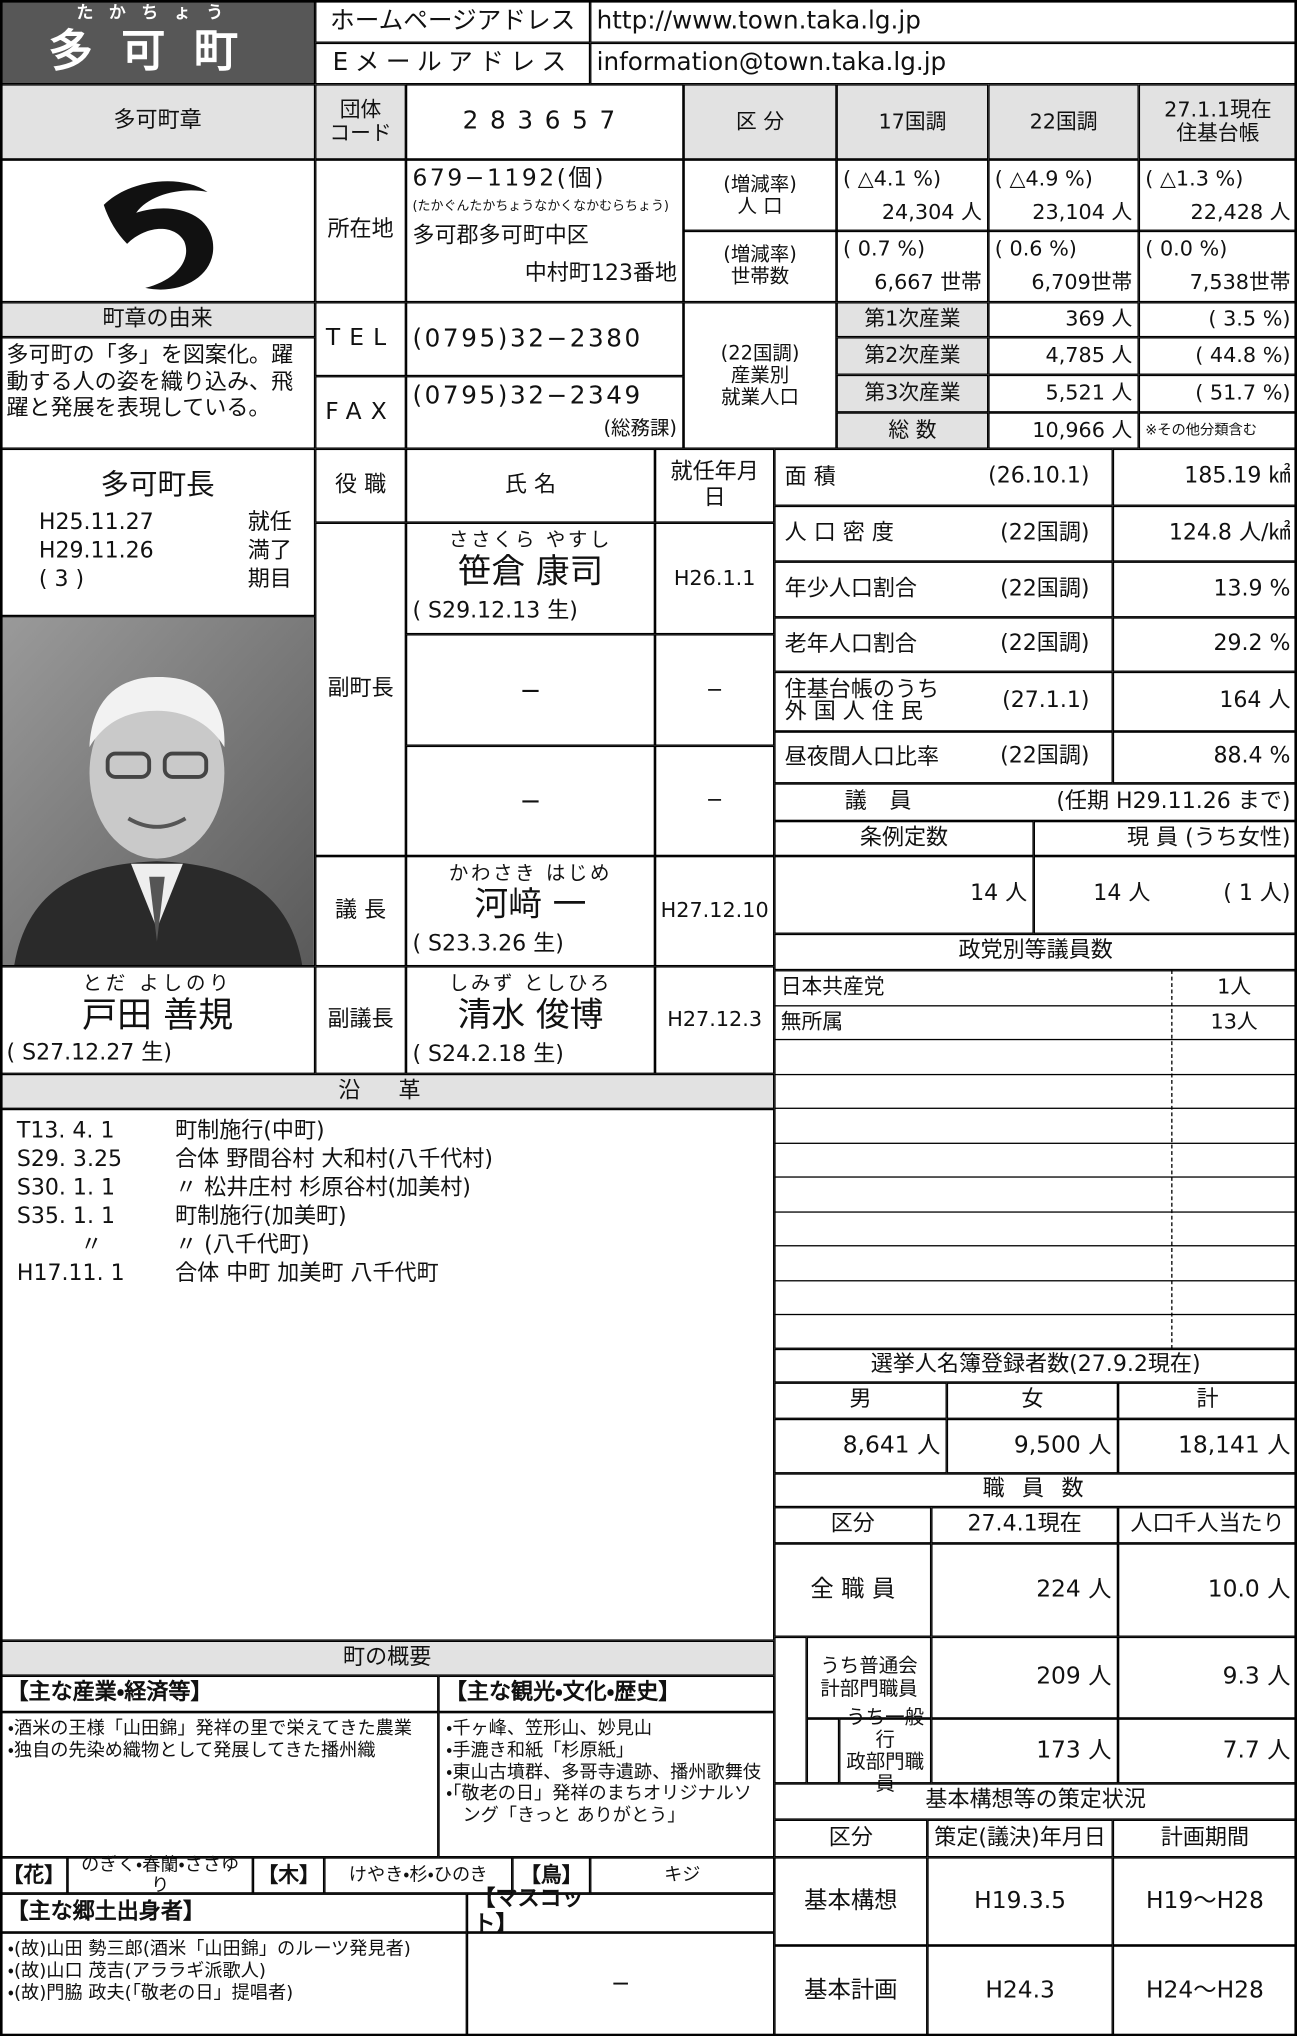  Describe the element at coordinates (604, 1772) in the screenshot. I see `list-item: ・東山古墳群、多哥寺遺跡、播州歌舞伎` at that location.